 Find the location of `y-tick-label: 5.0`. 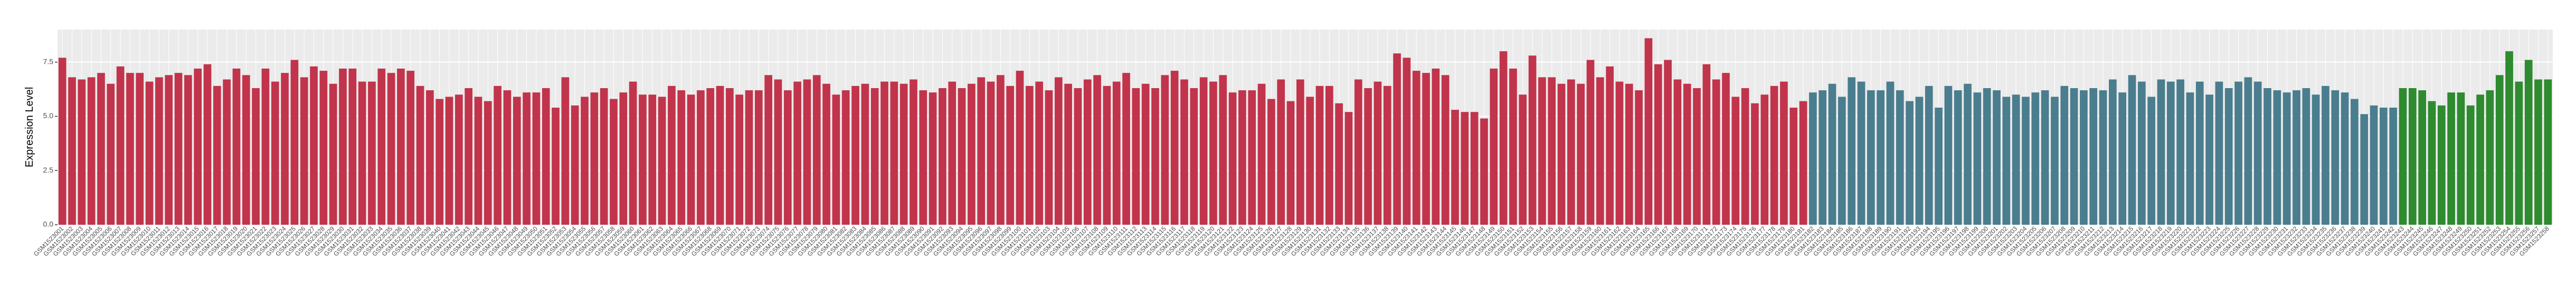

y-tick-label: 5.0 is located at coordinates (48, 115).